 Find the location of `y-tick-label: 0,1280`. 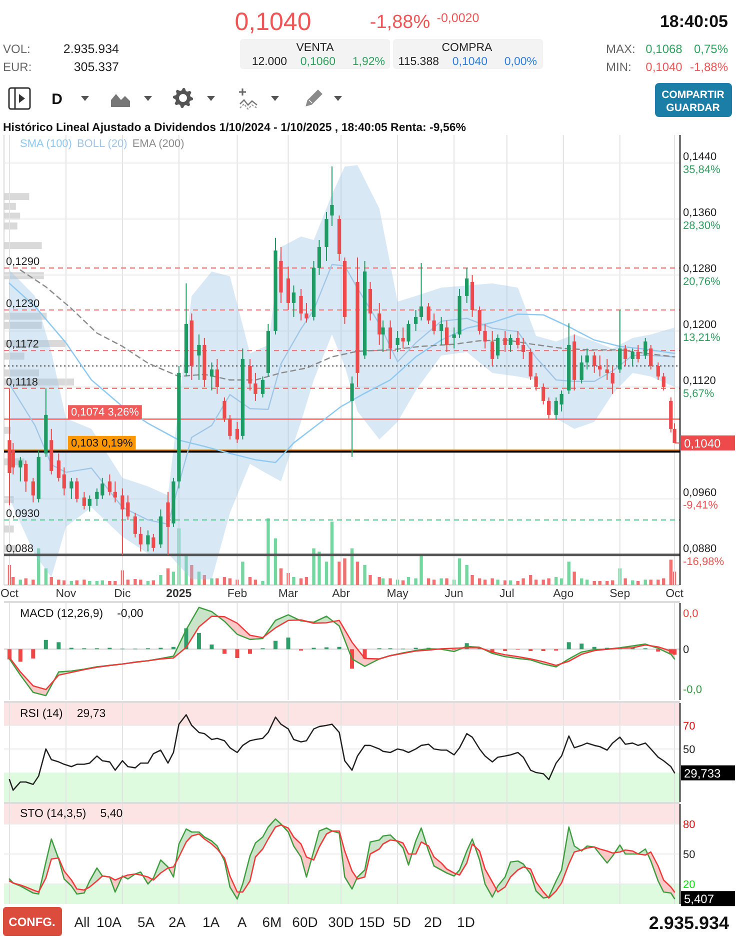

y-tick-label: 0,1280 is located at coordinates (700, 268).